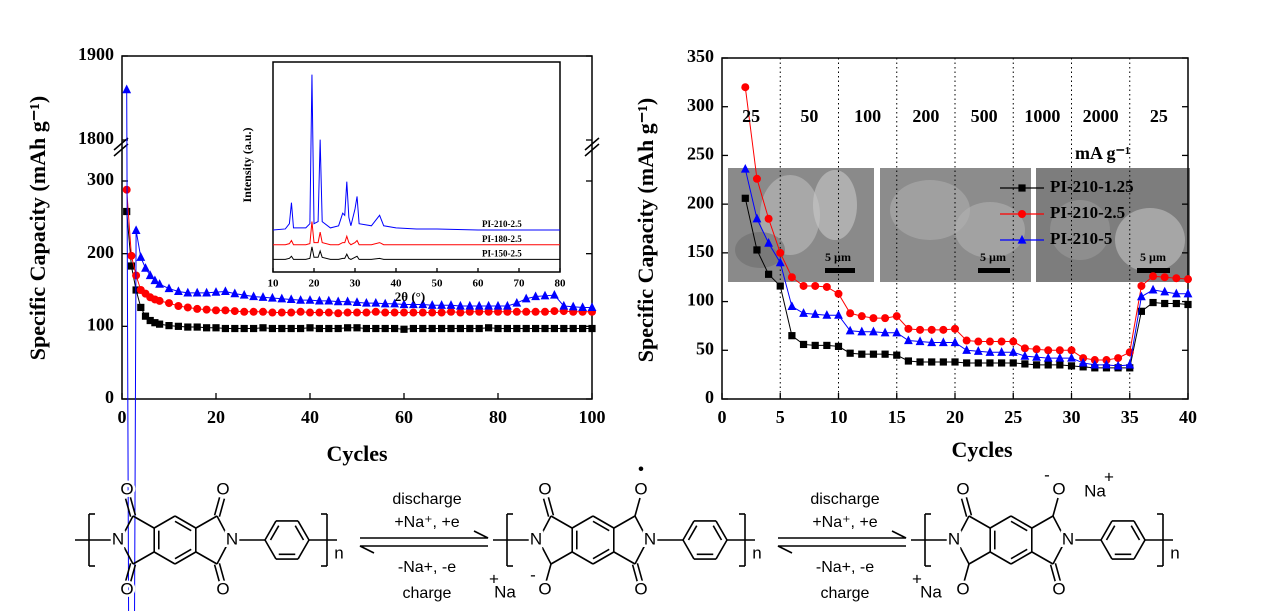 The height and width of the screenshot is (611, 1283). What do you see at coordinates (1087, 212) in the screenshot?
I see `legend-label: PI-210-2.5` at bounding box center [1087, 212].